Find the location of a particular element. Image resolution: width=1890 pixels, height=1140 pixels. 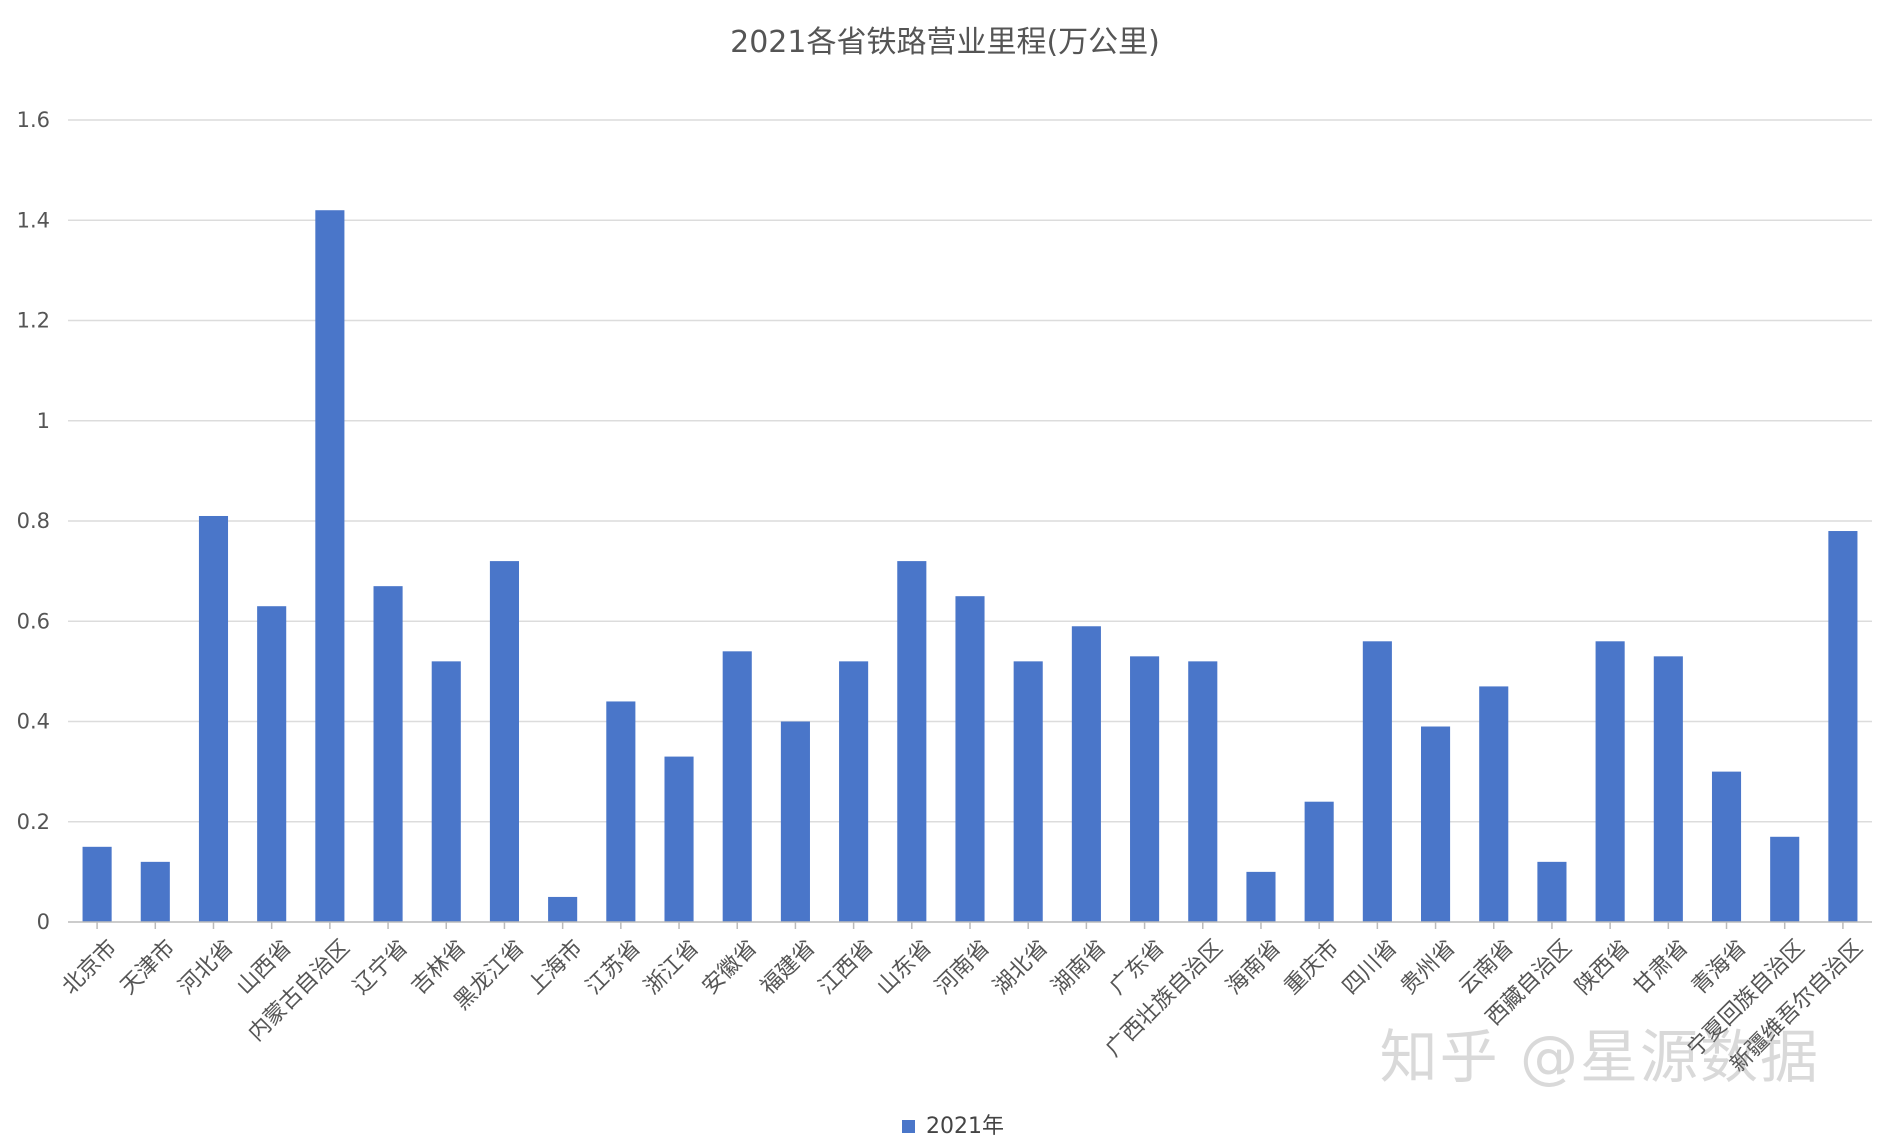

y-axis-ticks: 0 0.2 0.4 0.6 0.8 1 1.2 1.4 1.6 is located at coordinates (33, 521).